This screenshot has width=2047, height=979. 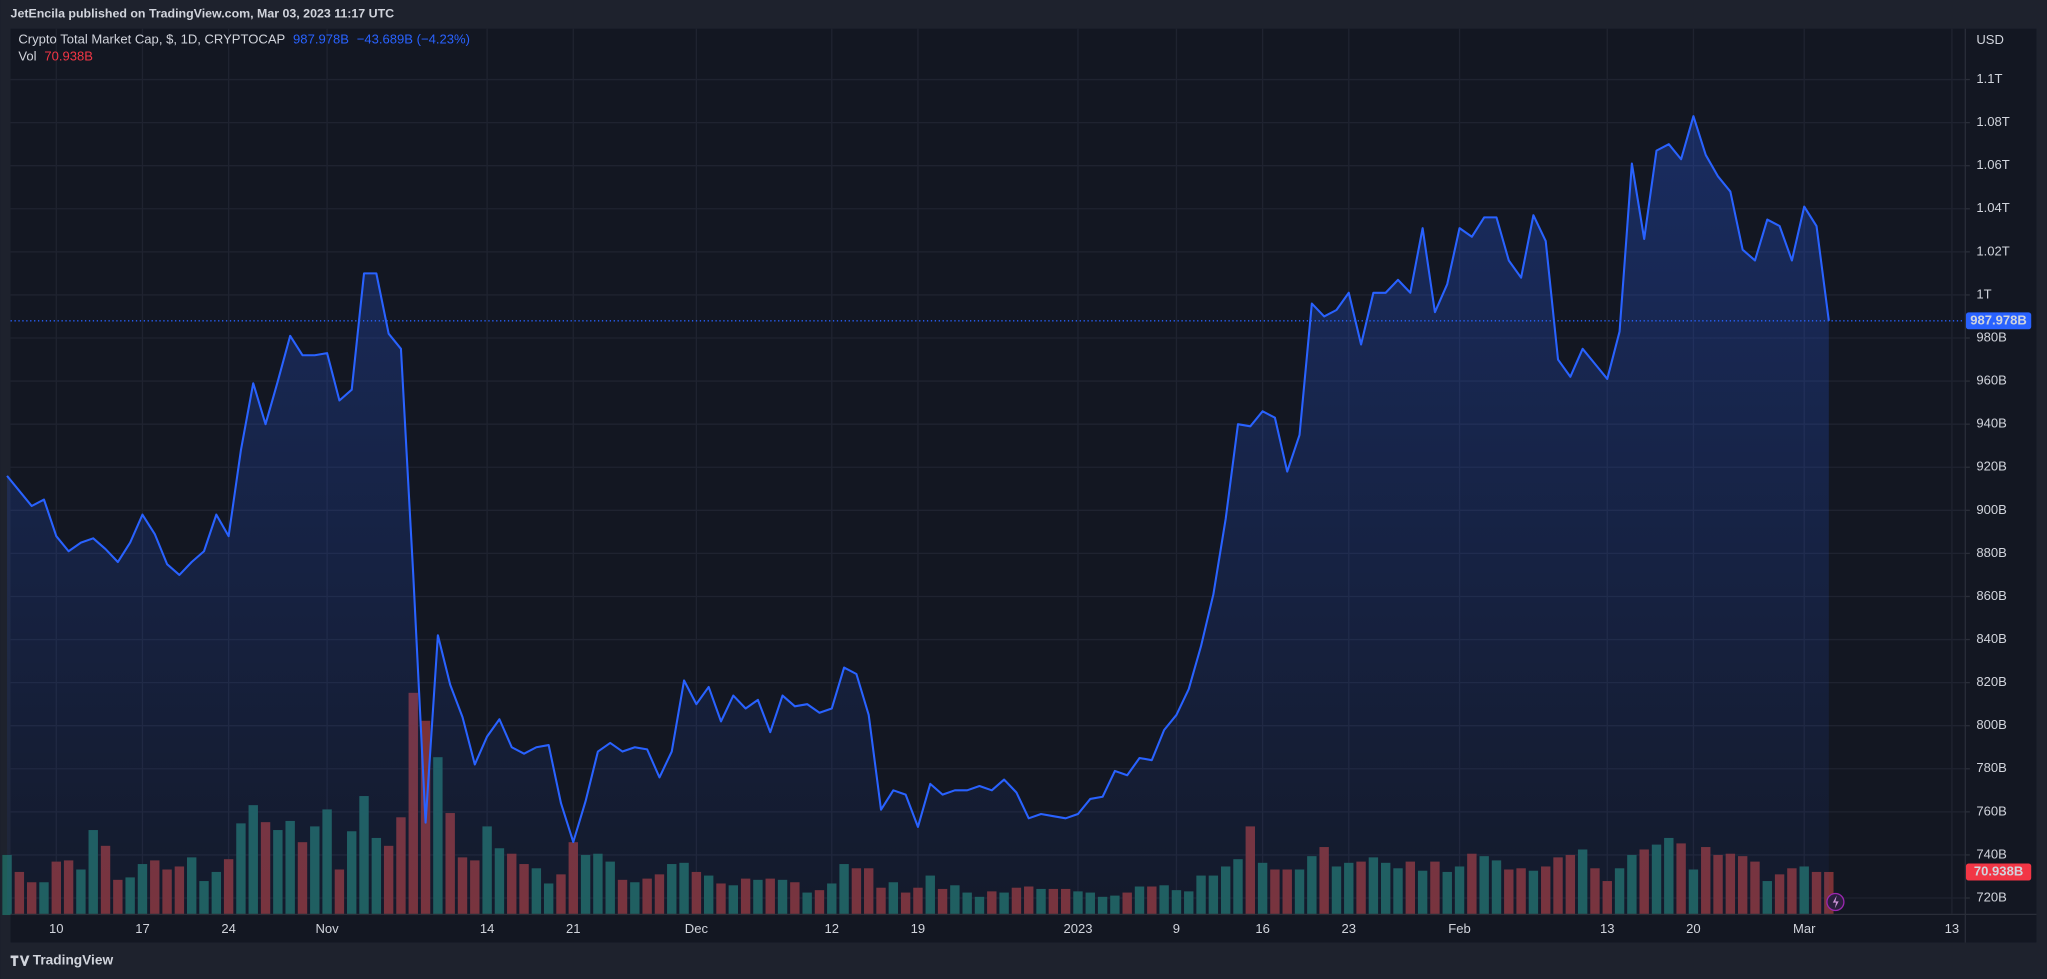 I want to click on y-tick-label: 980B, so click(x=1991, y=336).